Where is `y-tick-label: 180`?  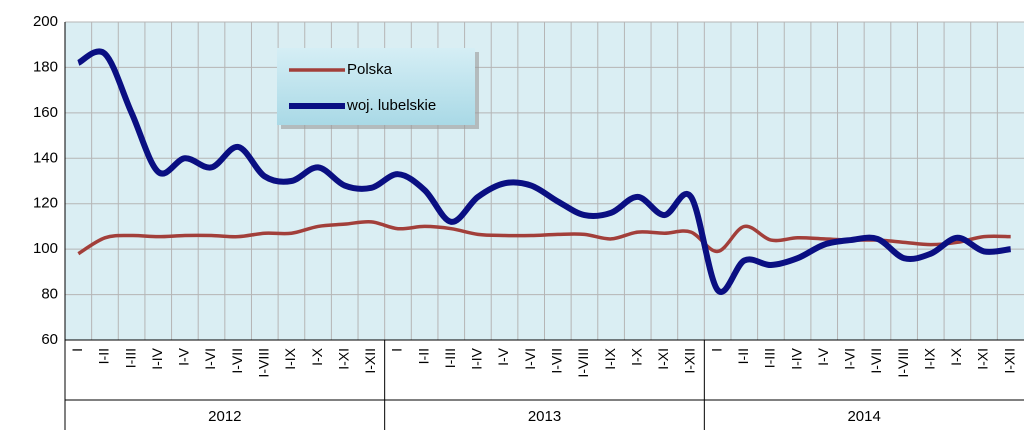 y-tick-label: 180 is located at coordinates (45, 66).